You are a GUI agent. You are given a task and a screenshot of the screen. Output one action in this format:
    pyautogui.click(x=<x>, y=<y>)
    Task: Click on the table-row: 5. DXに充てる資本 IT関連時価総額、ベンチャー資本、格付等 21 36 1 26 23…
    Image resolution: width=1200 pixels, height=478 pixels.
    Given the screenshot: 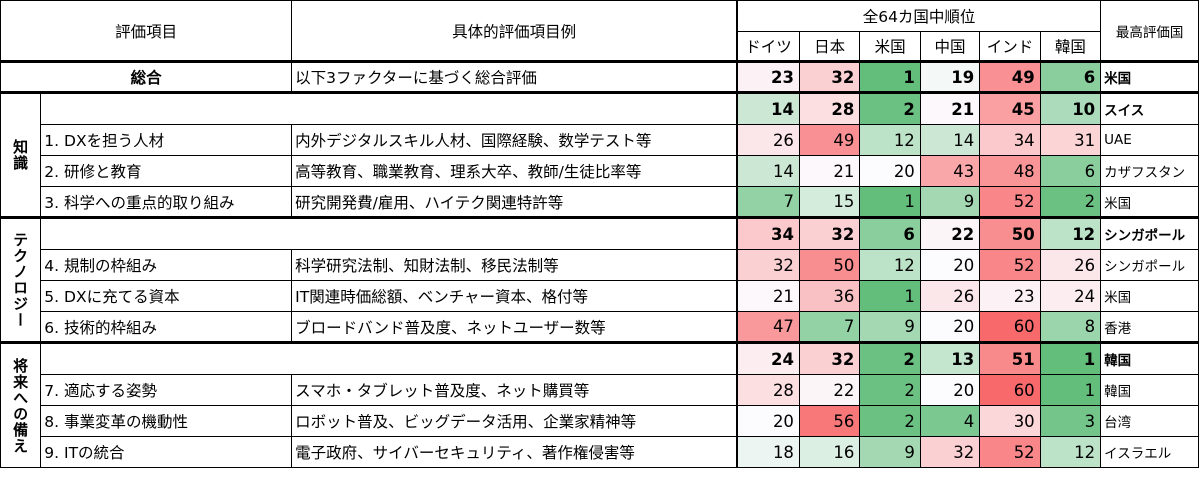 What is the action you would take?
    pyautogui.click(x=600, y=296)
    